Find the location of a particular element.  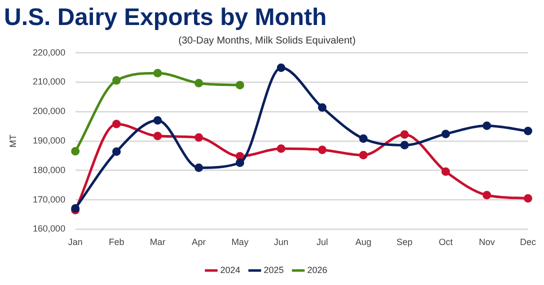

legend-label: 2024 is located at coordinates (230, 269).